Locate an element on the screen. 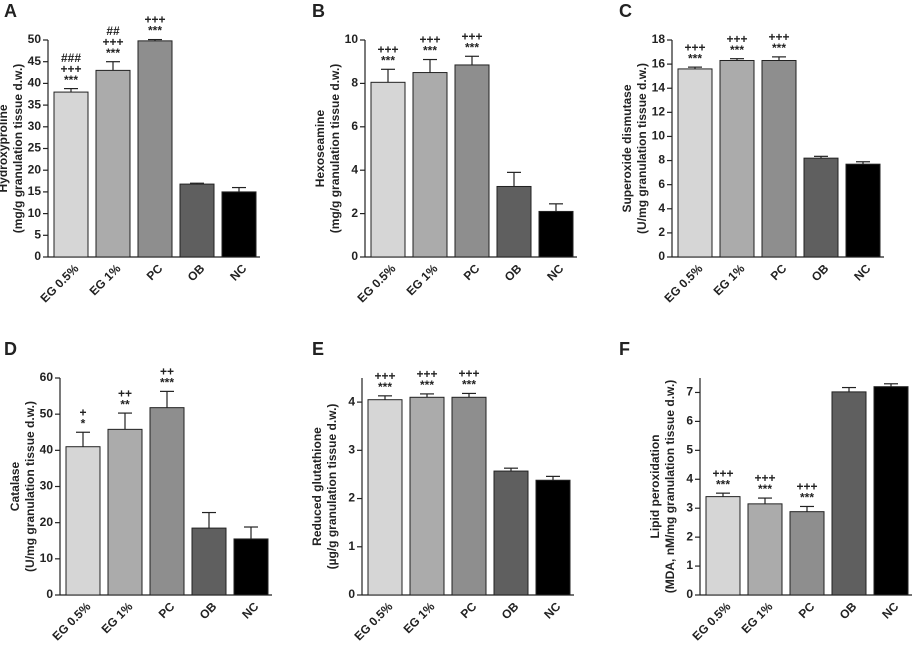 Image resolution: width=913 pixels, height=663 pixels. y-tick-label: 14 is located at coordinates (659, 87).